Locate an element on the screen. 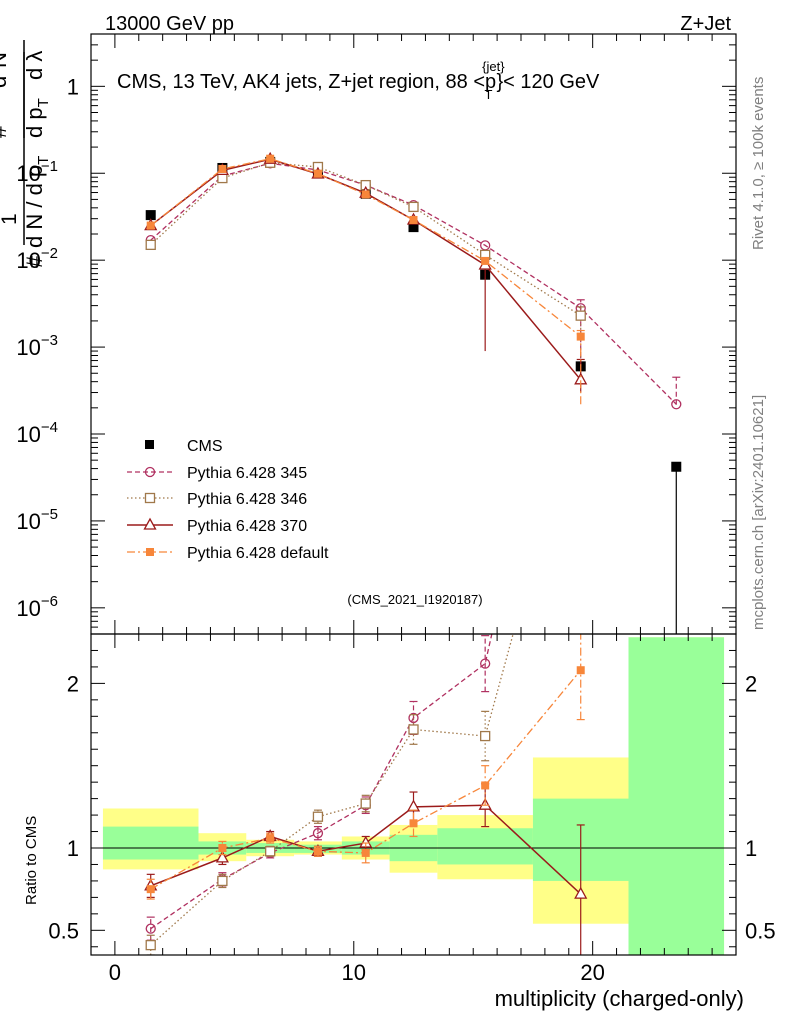 This screenshot has width=786, height=1024. y-tick-label-4: 10⁻⁴ is located at coordinates (37, 433).